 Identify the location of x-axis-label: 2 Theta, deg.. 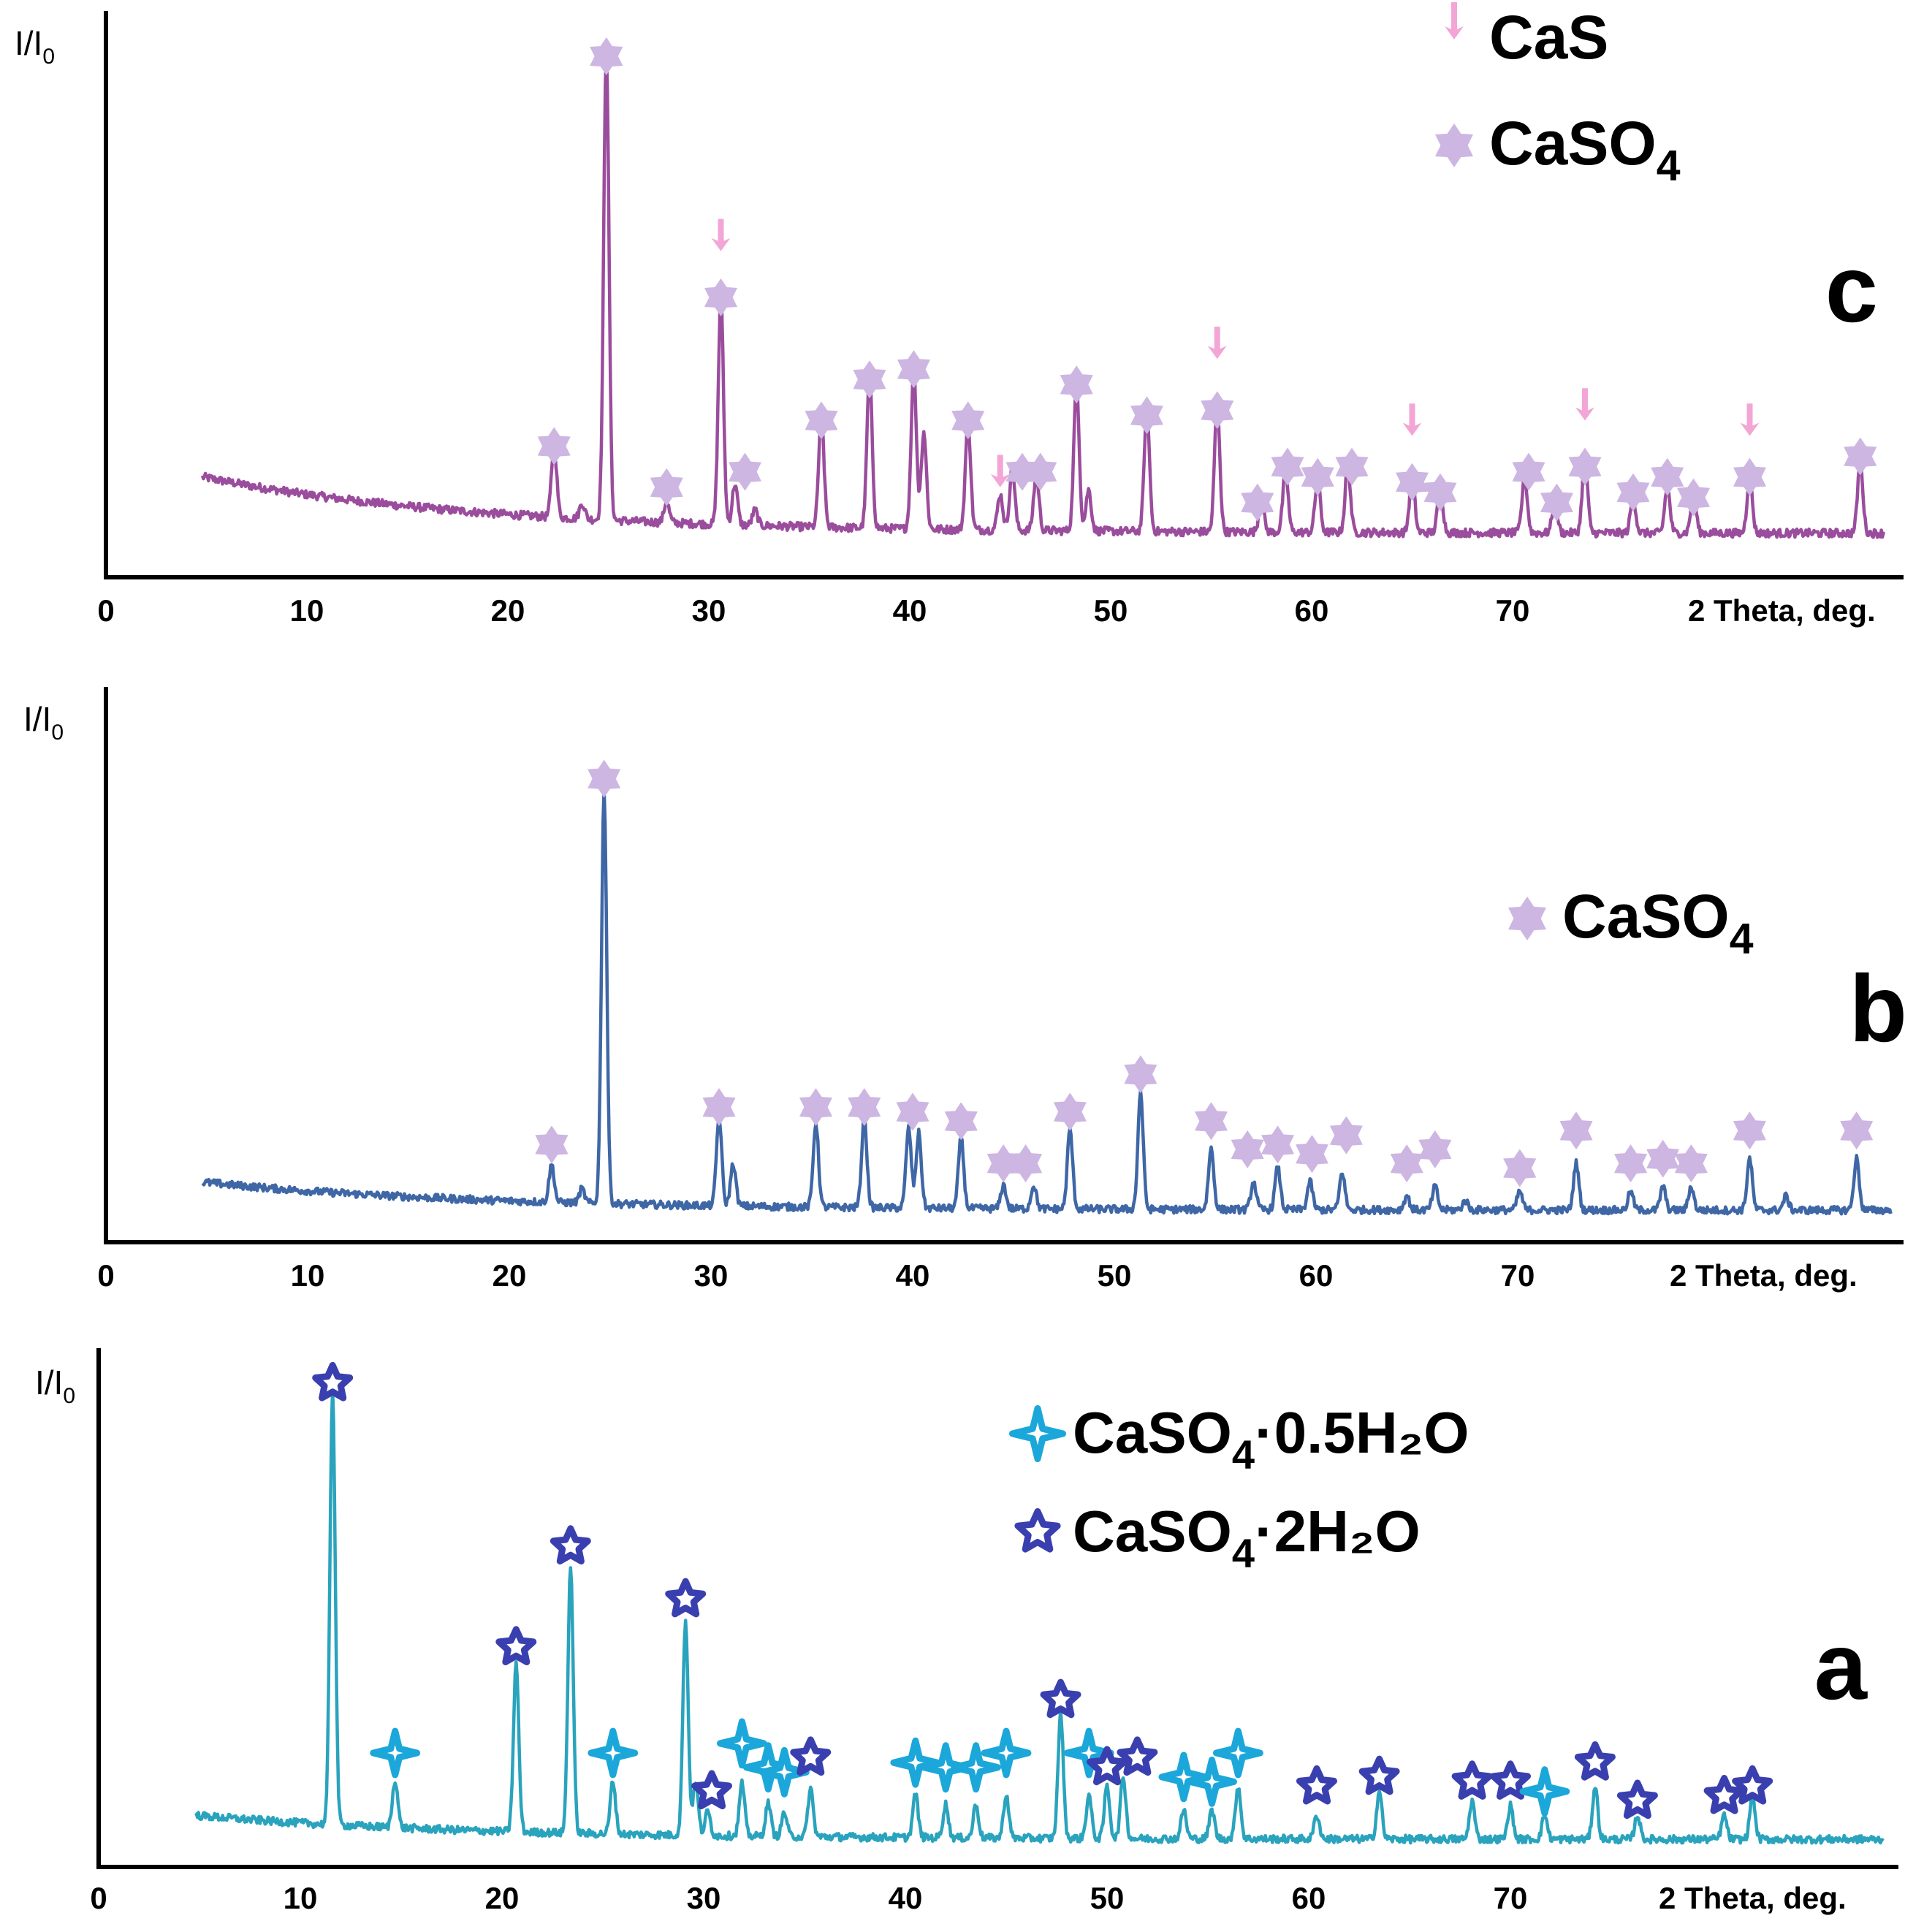
(1782, 610).